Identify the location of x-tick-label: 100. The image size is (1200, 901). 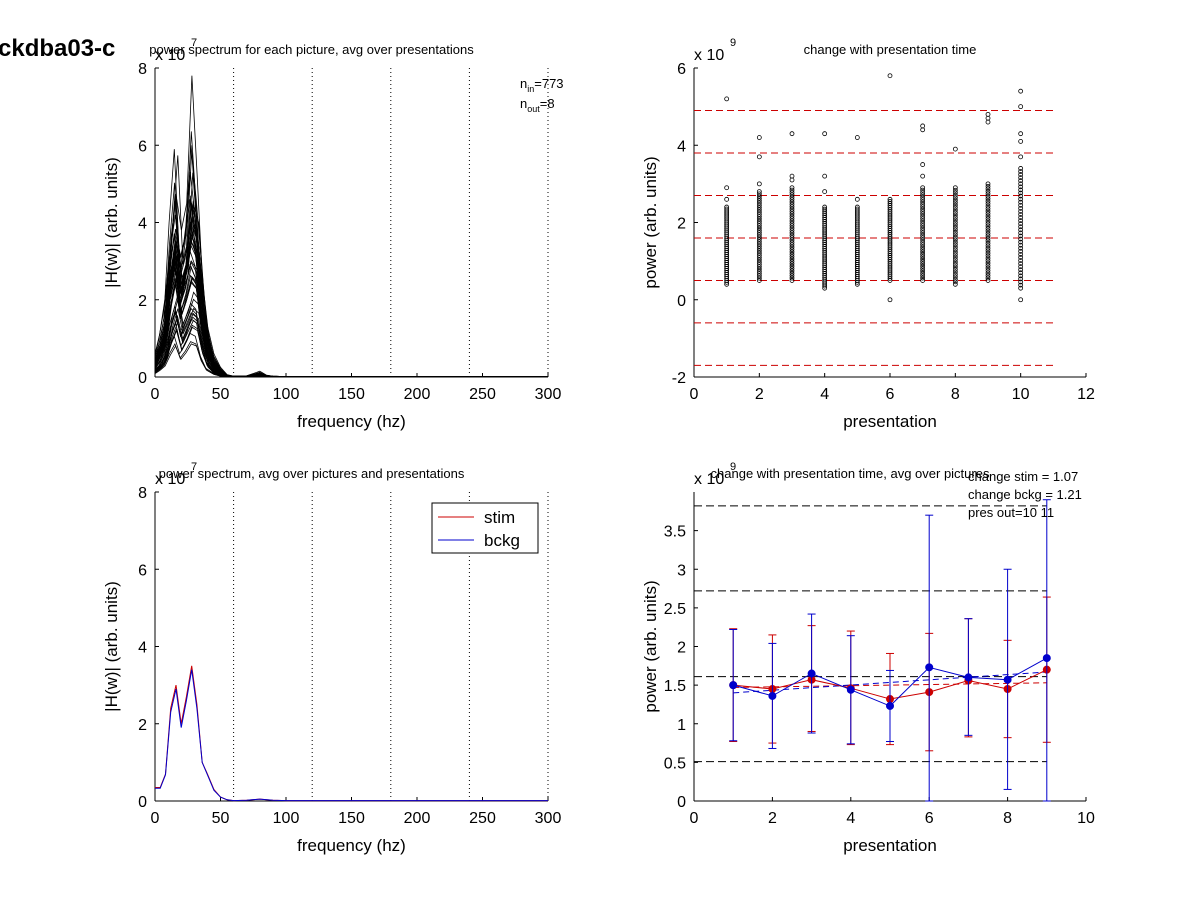
(286, 394).